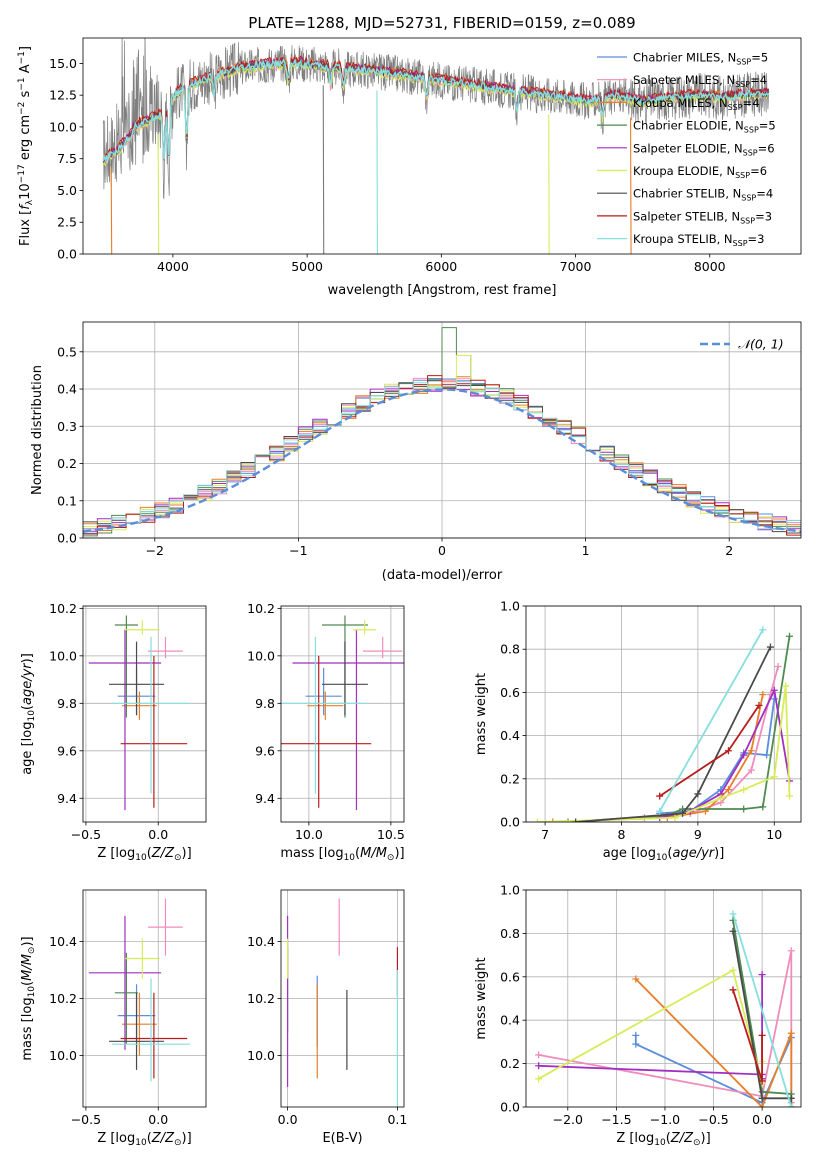  Describe the element at coordinates (576, 266) in the screenshot. I see `spectrum-xtick-label: 7000` at that location.